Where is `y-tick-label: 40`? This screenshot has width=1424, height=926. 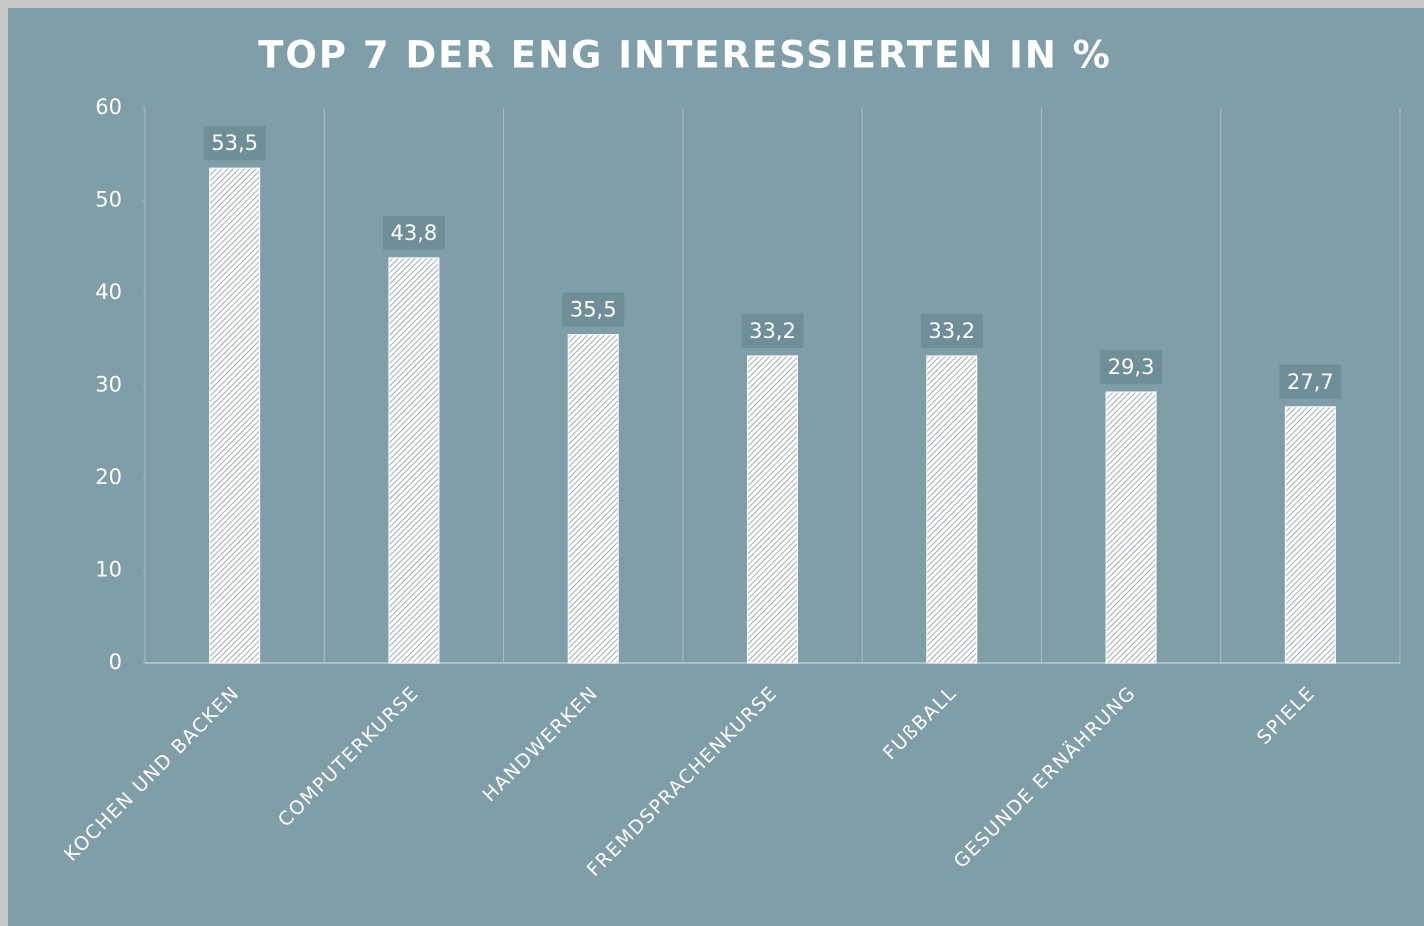
y-tick-label: 40 is located at coordinates (108, 292).